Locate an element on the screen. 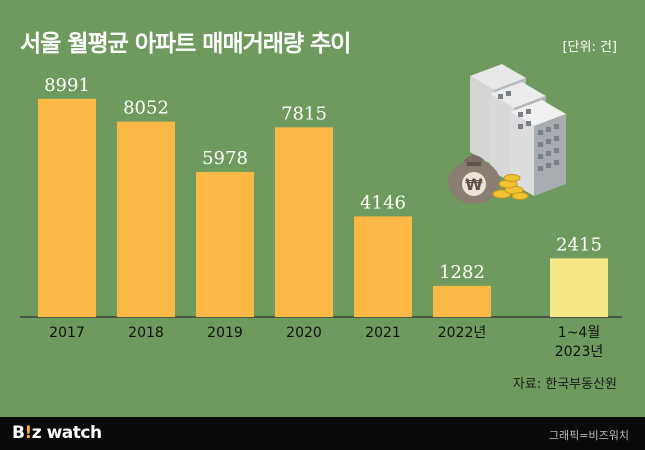 This screenshot has width=645, height=450. category-label-3: 2020 is located at coordinates (304, 333).